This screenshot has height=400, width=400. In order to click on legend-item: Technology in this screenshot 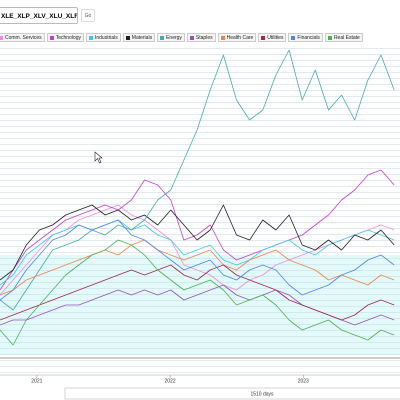, I will do `click(65, 37)`.